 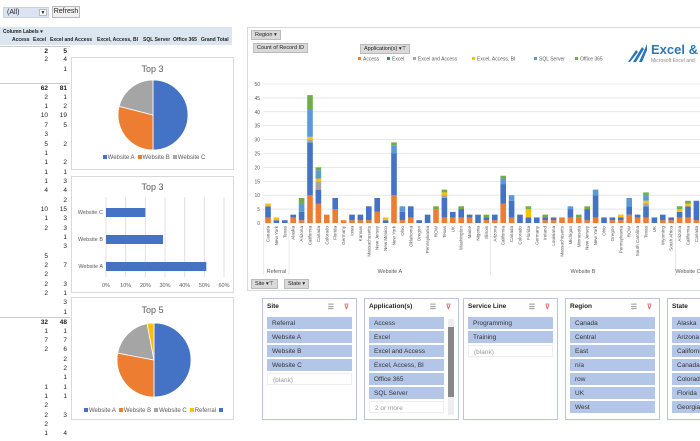 What do you see at coordinates (612, 378) in the screenshot?
I see `slicer-item: row` at bounding box center [612, 378].